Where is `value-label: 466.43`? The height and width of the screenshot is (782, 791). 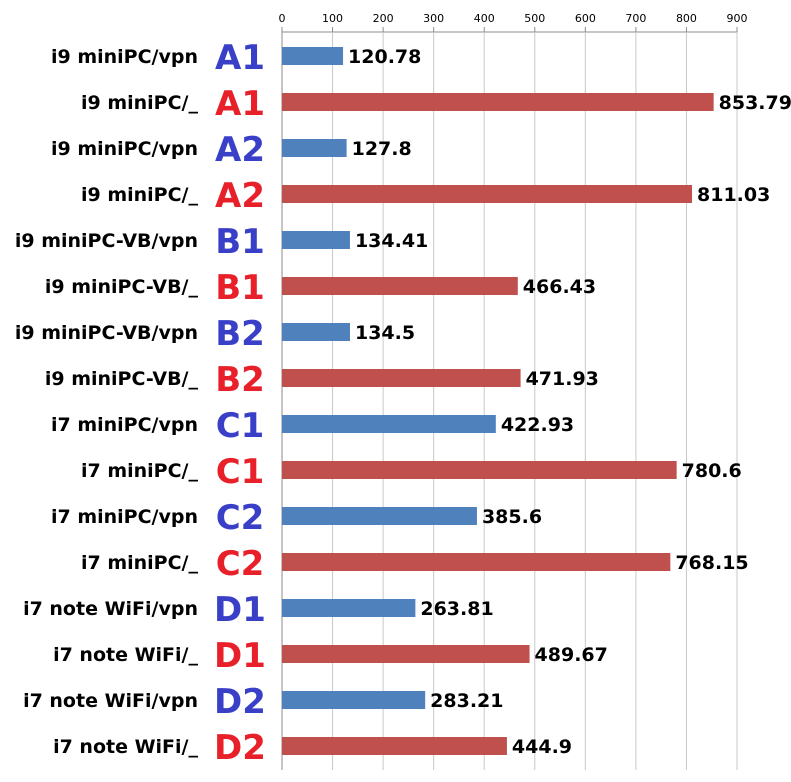 value-label: 466.43 is located at coordinates (559, 287).